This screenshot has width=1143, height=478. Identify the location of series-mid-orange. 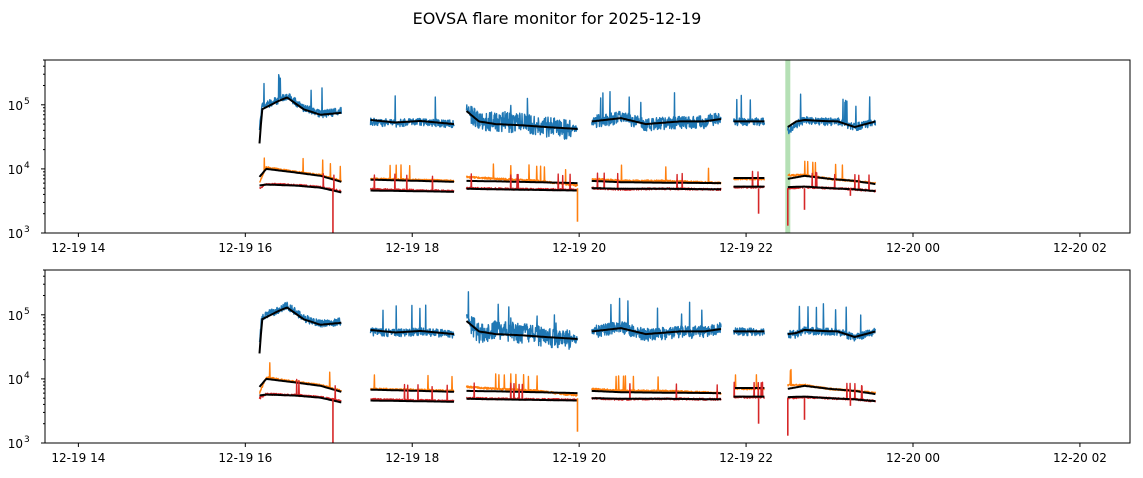
(567, 379).